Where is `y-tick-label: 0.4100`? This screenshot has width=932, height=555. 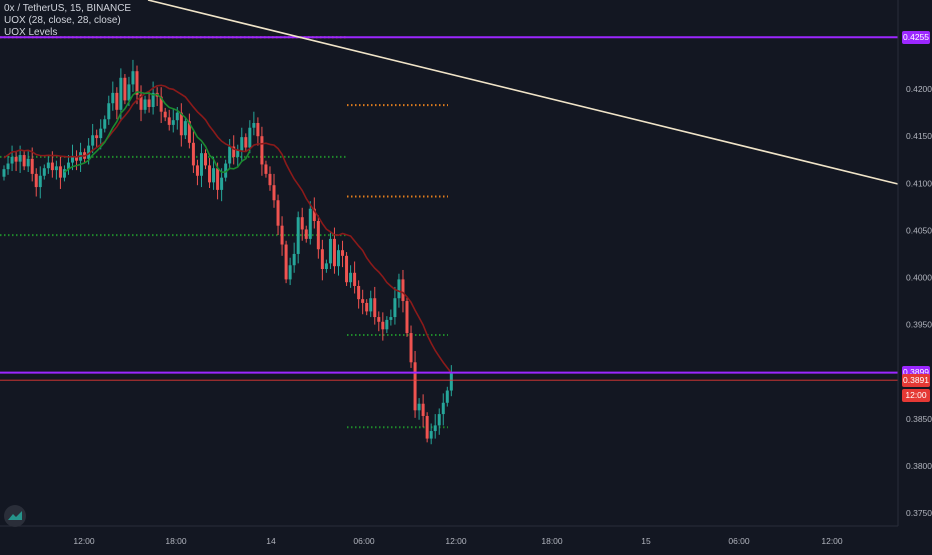
y-tick-label: 0.4100 is located at coordinates (919, 183).